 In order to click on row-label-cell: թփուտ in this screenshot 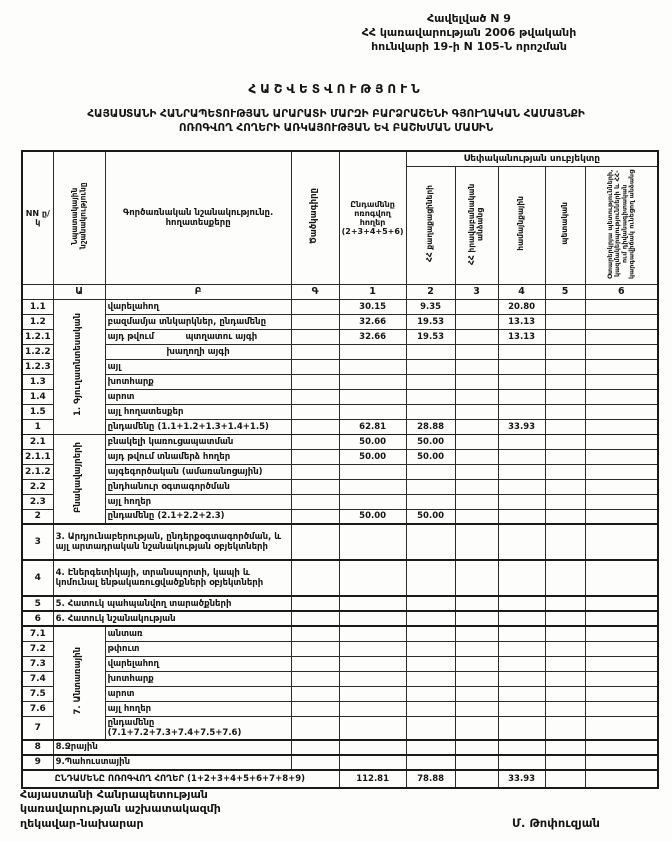, I will do `click(198, 648)`.